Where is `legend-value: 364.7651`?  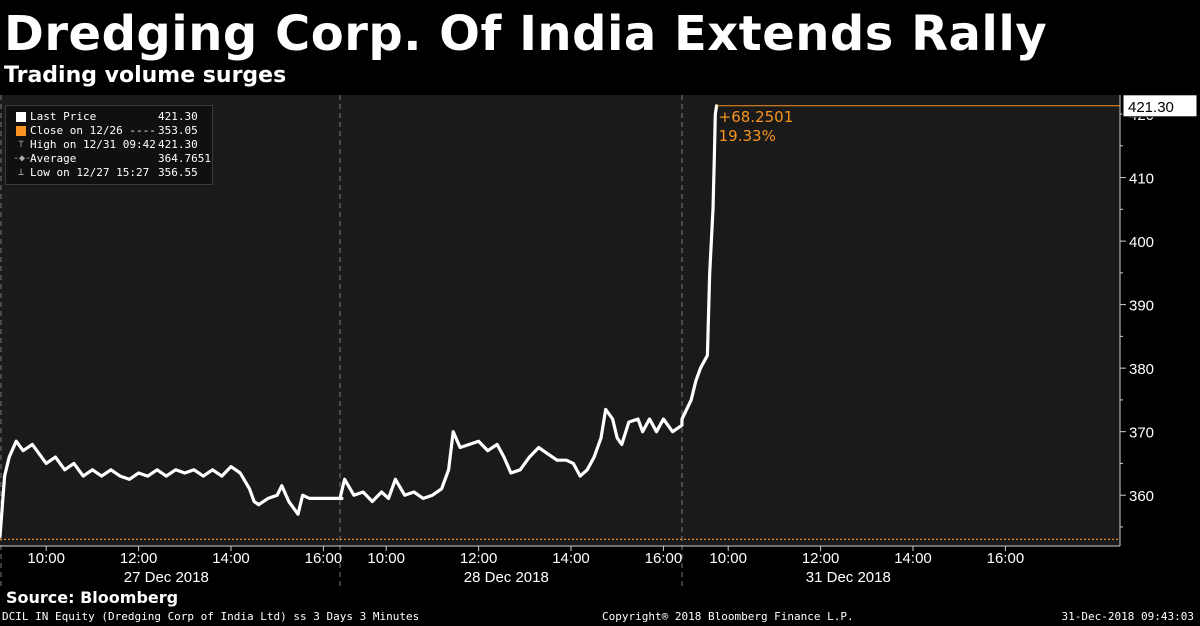
legend-value: 364.7651 is located at coordinates (184, 158).